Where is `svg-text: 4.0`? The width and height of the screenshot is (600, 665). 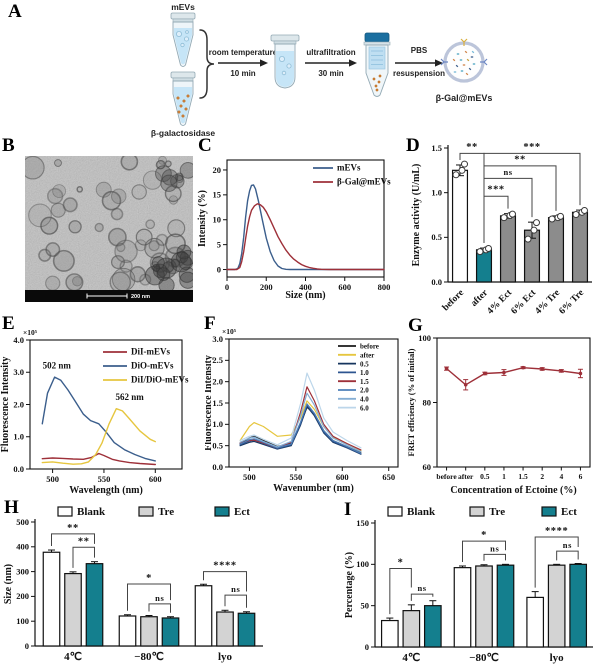 svg-text: 4.0 is located at coordinates (364, 400).